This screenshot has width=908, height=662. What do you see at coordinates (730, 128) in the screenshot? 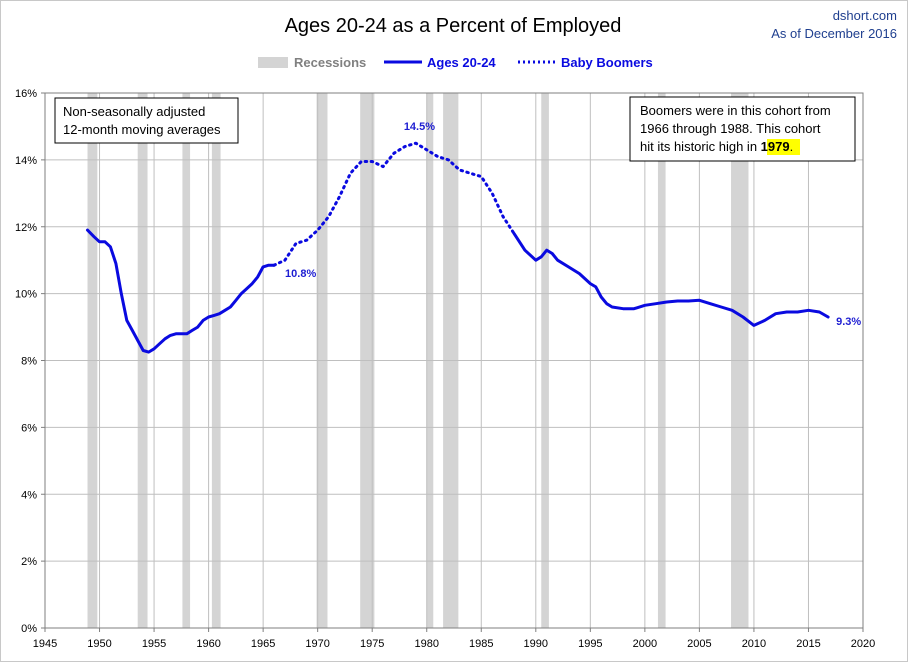
I see `note-right-line-2: 1966 through 1988. This cohort` at bounding box center [730, 128].